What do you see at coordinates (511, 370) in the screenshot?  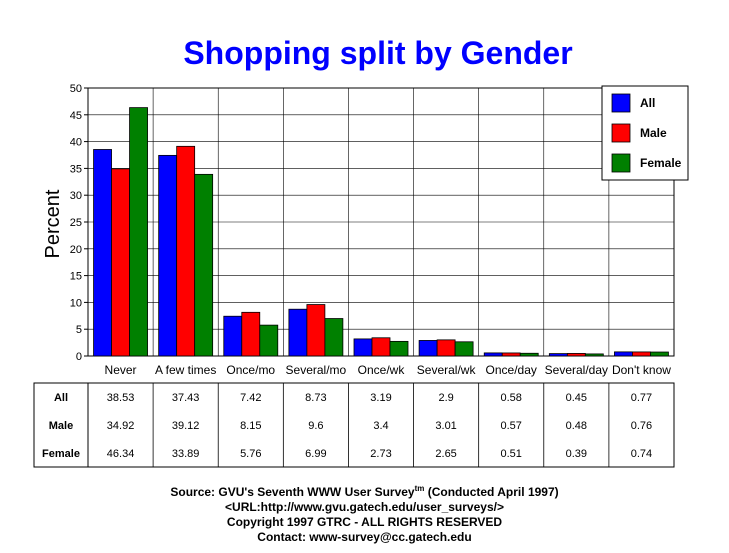 I see `category-label: Once/day` at bounding box center [511, 370].